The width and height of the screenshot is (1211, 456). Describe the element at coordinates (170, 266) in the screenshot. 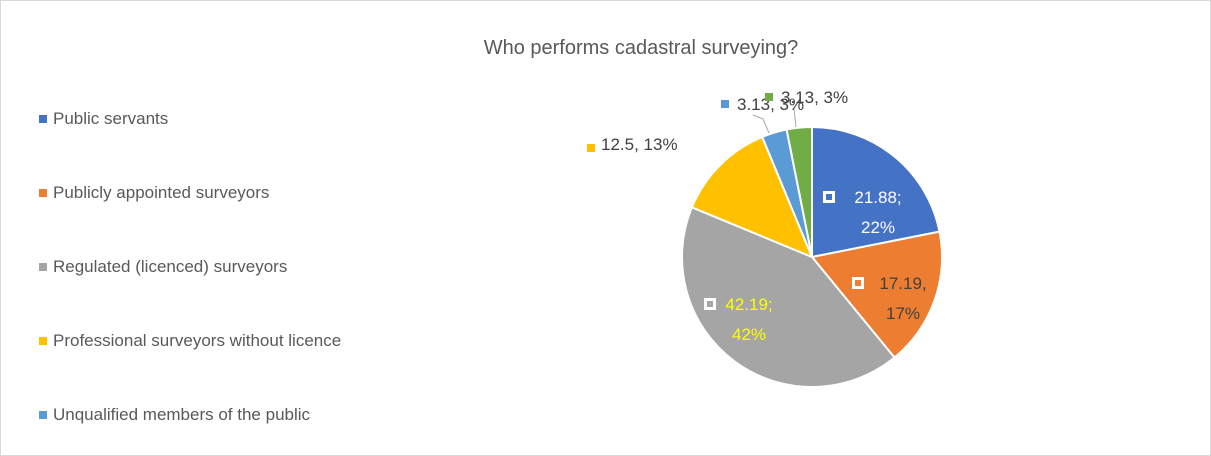

I see `legend-label: Regulated (licenced) surveyors` at that location.